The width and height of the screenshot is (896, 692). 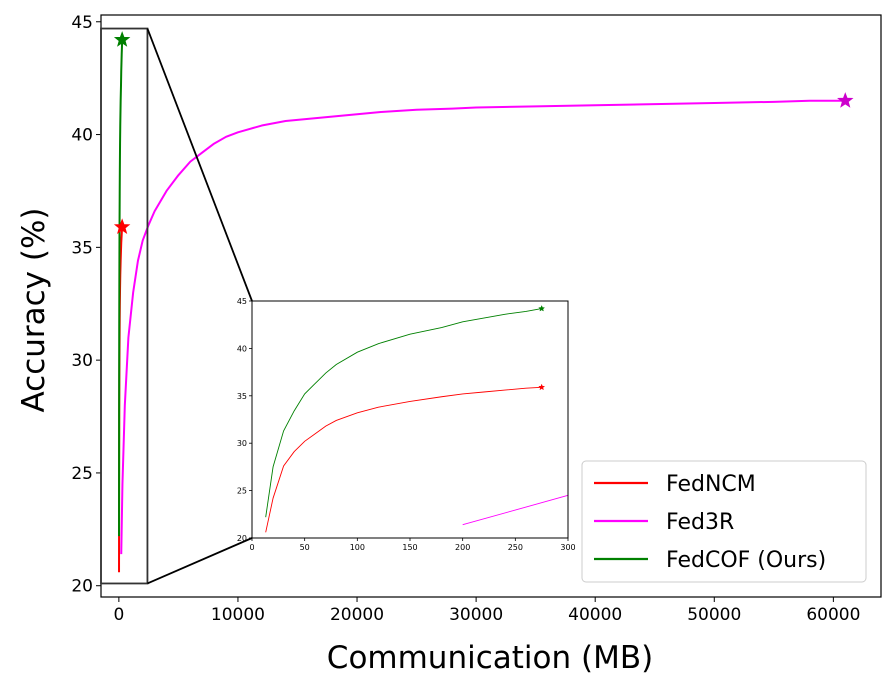 What do you see at coordinates (122, 39) in the screenshot?
I see `end-marker-star-fedcof-ours` at bounding box center [122, 39].